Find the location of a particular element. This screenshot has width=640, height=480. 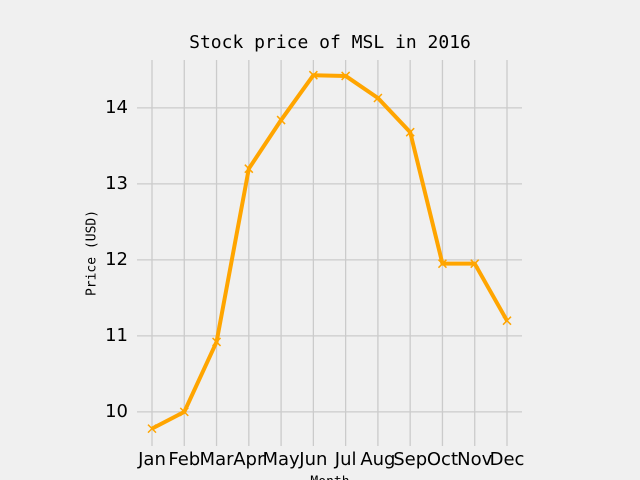

x-tick-label: Jan is located at coordinates (151, 459).